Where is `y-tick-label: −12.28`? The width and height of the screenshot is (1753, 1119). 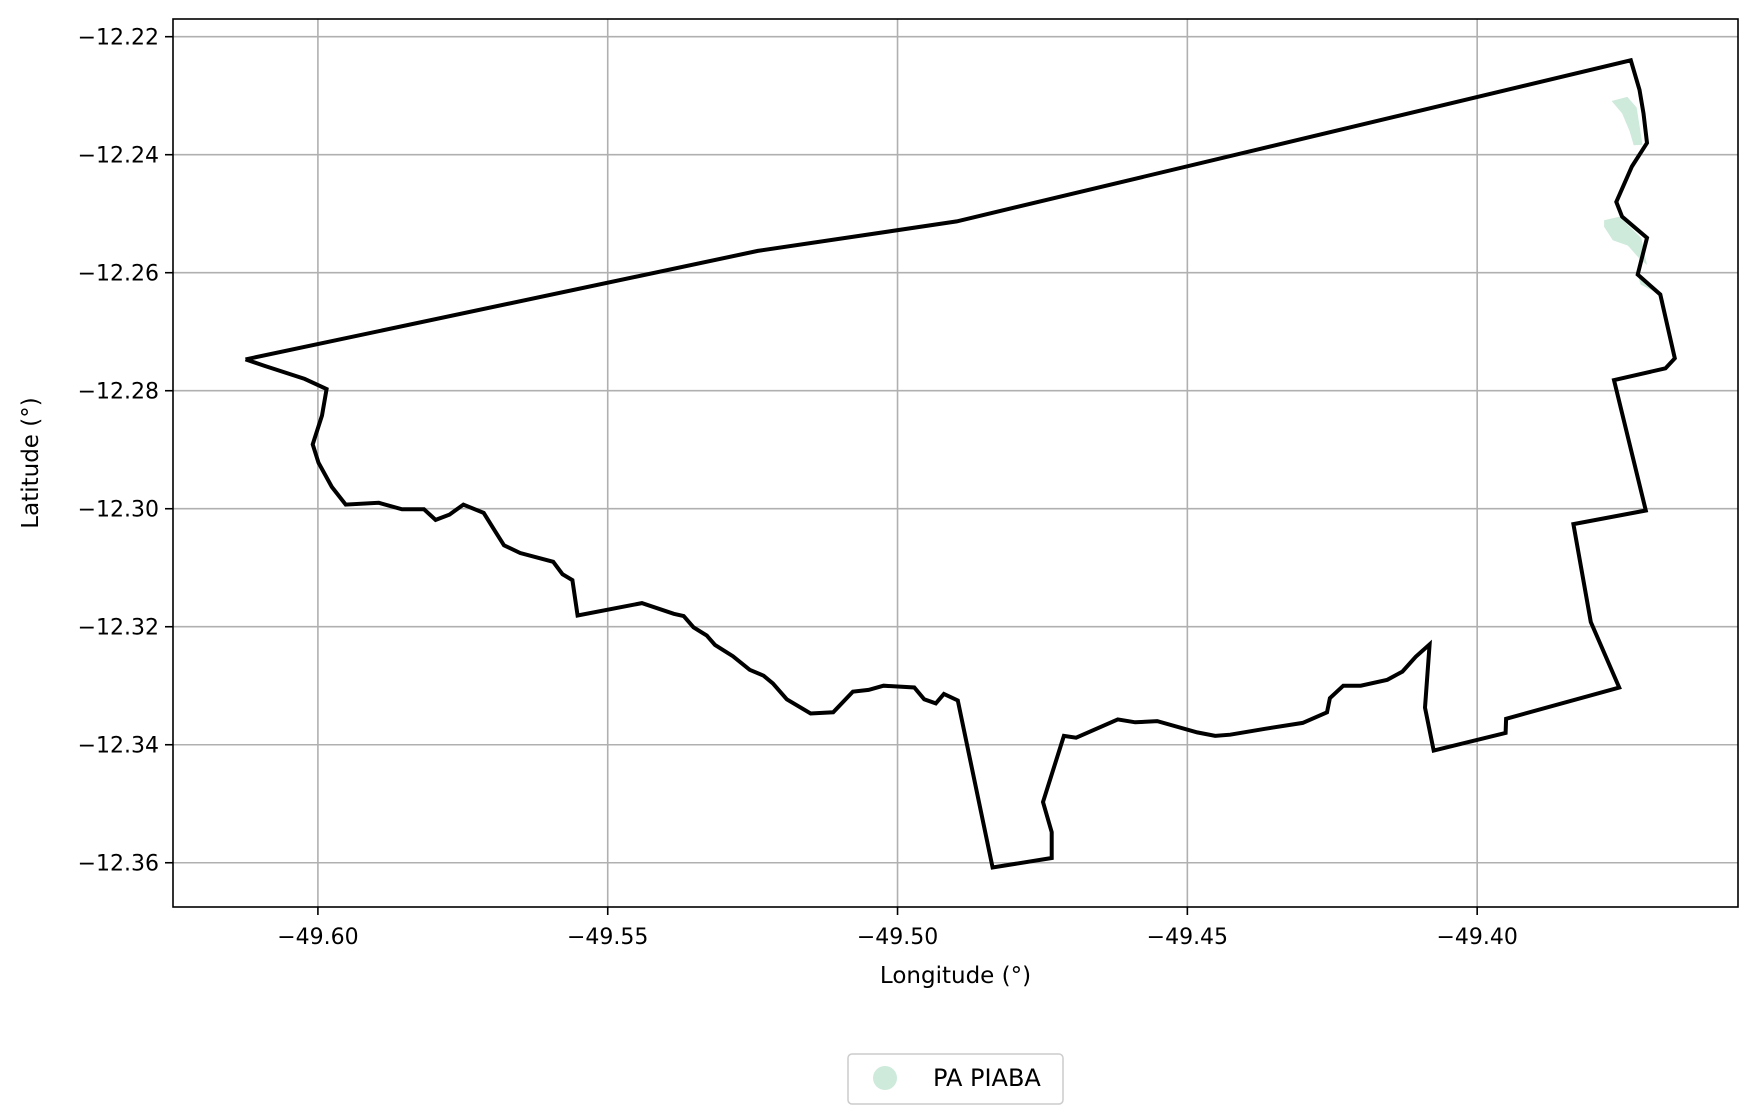 y-tick-label: −12.28 is located at coordinates (118, 392).